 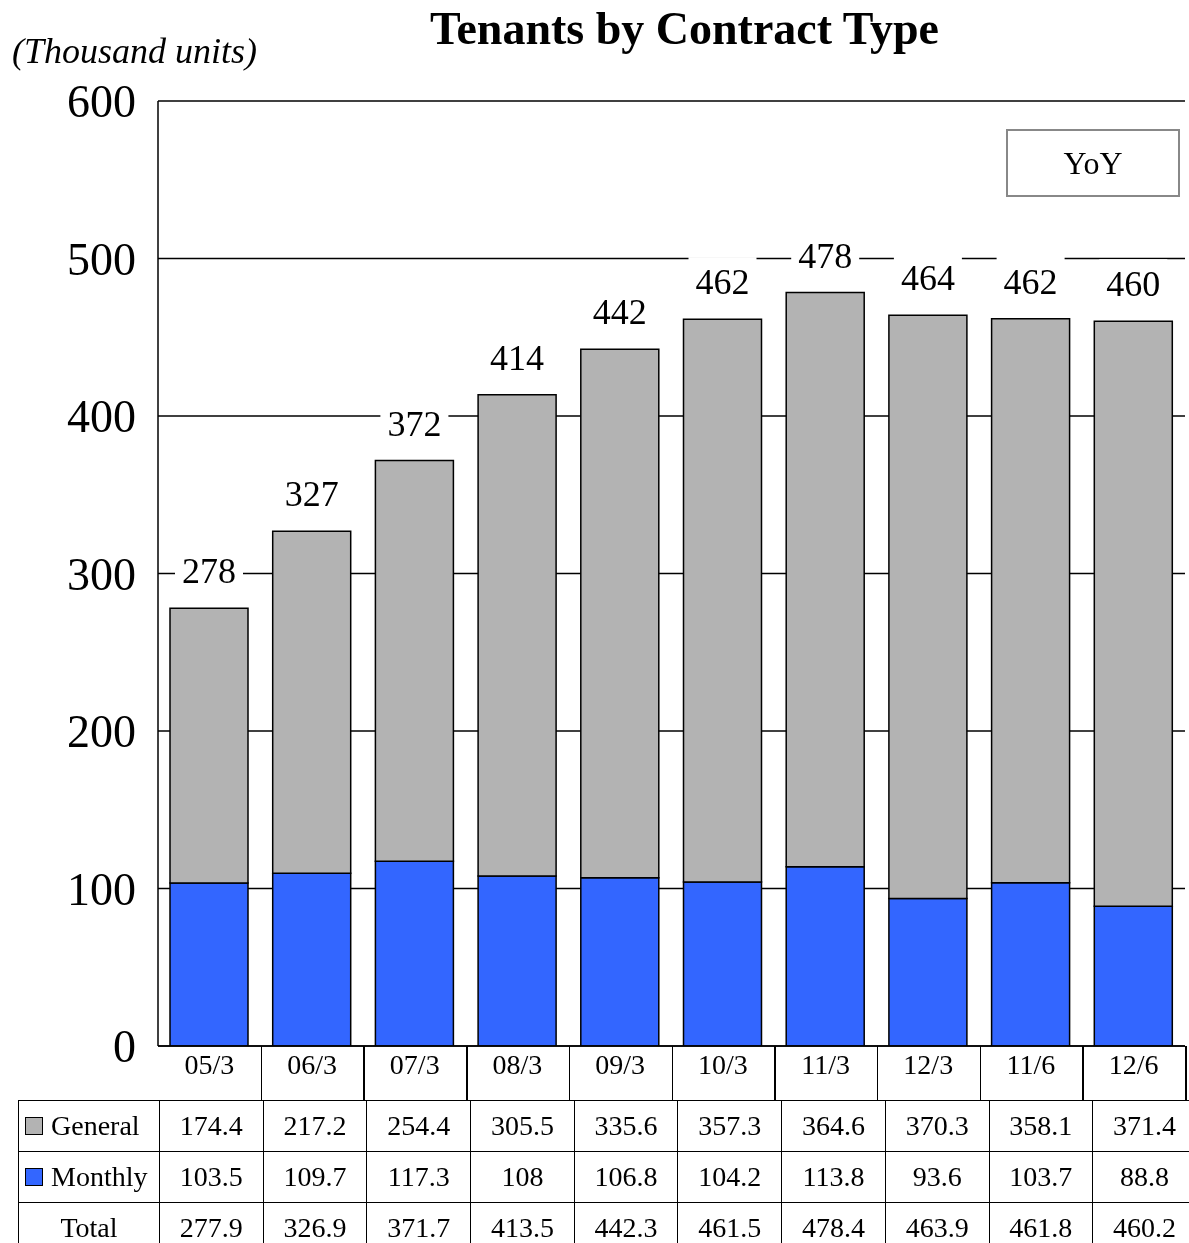 What do you see at coordinates (209, 1064) in the screenshot?
I see `x-tick-label: 05/3` at bounding box center [209, 1064].